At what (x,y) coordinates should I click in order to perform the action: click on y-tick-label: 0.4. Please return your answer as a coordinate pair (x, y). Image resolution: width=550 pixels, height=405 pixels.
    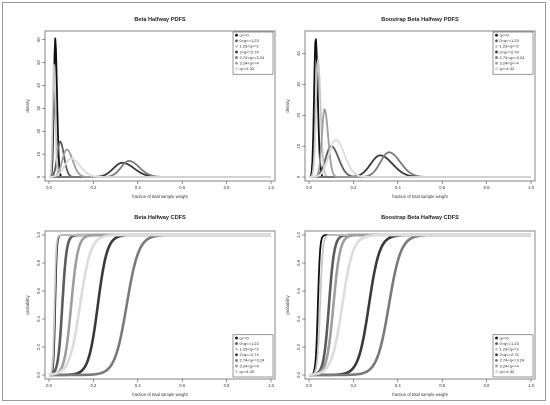
    Looking at the image, I should click on (298, 318).